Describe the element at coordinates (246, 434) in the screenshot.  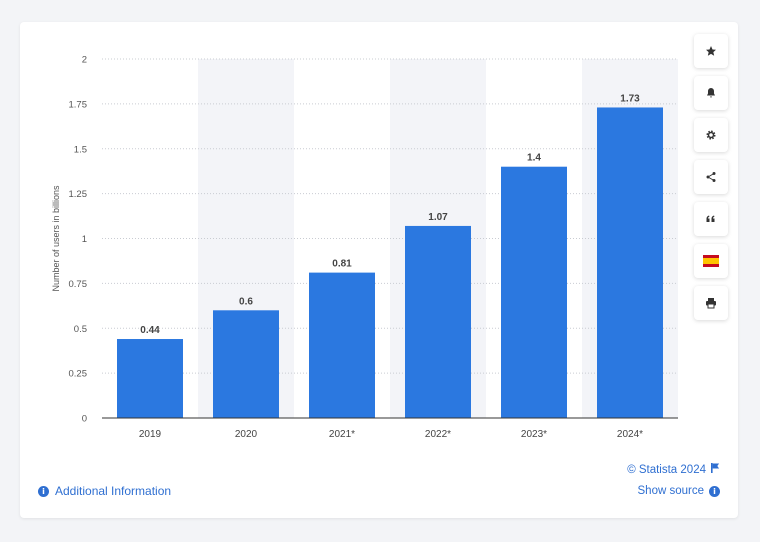
I see `x-tick-label: 2020` at that location.